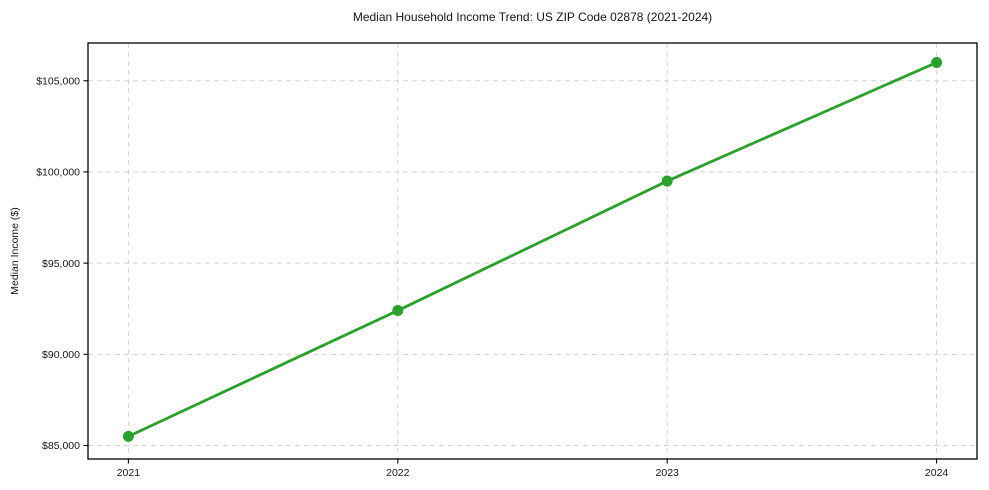 This screenshot has height=490, width=989. Describe the element at coordinates (58, 173) in the screenshot. I see `y-tick-label: $100,000` at that location.